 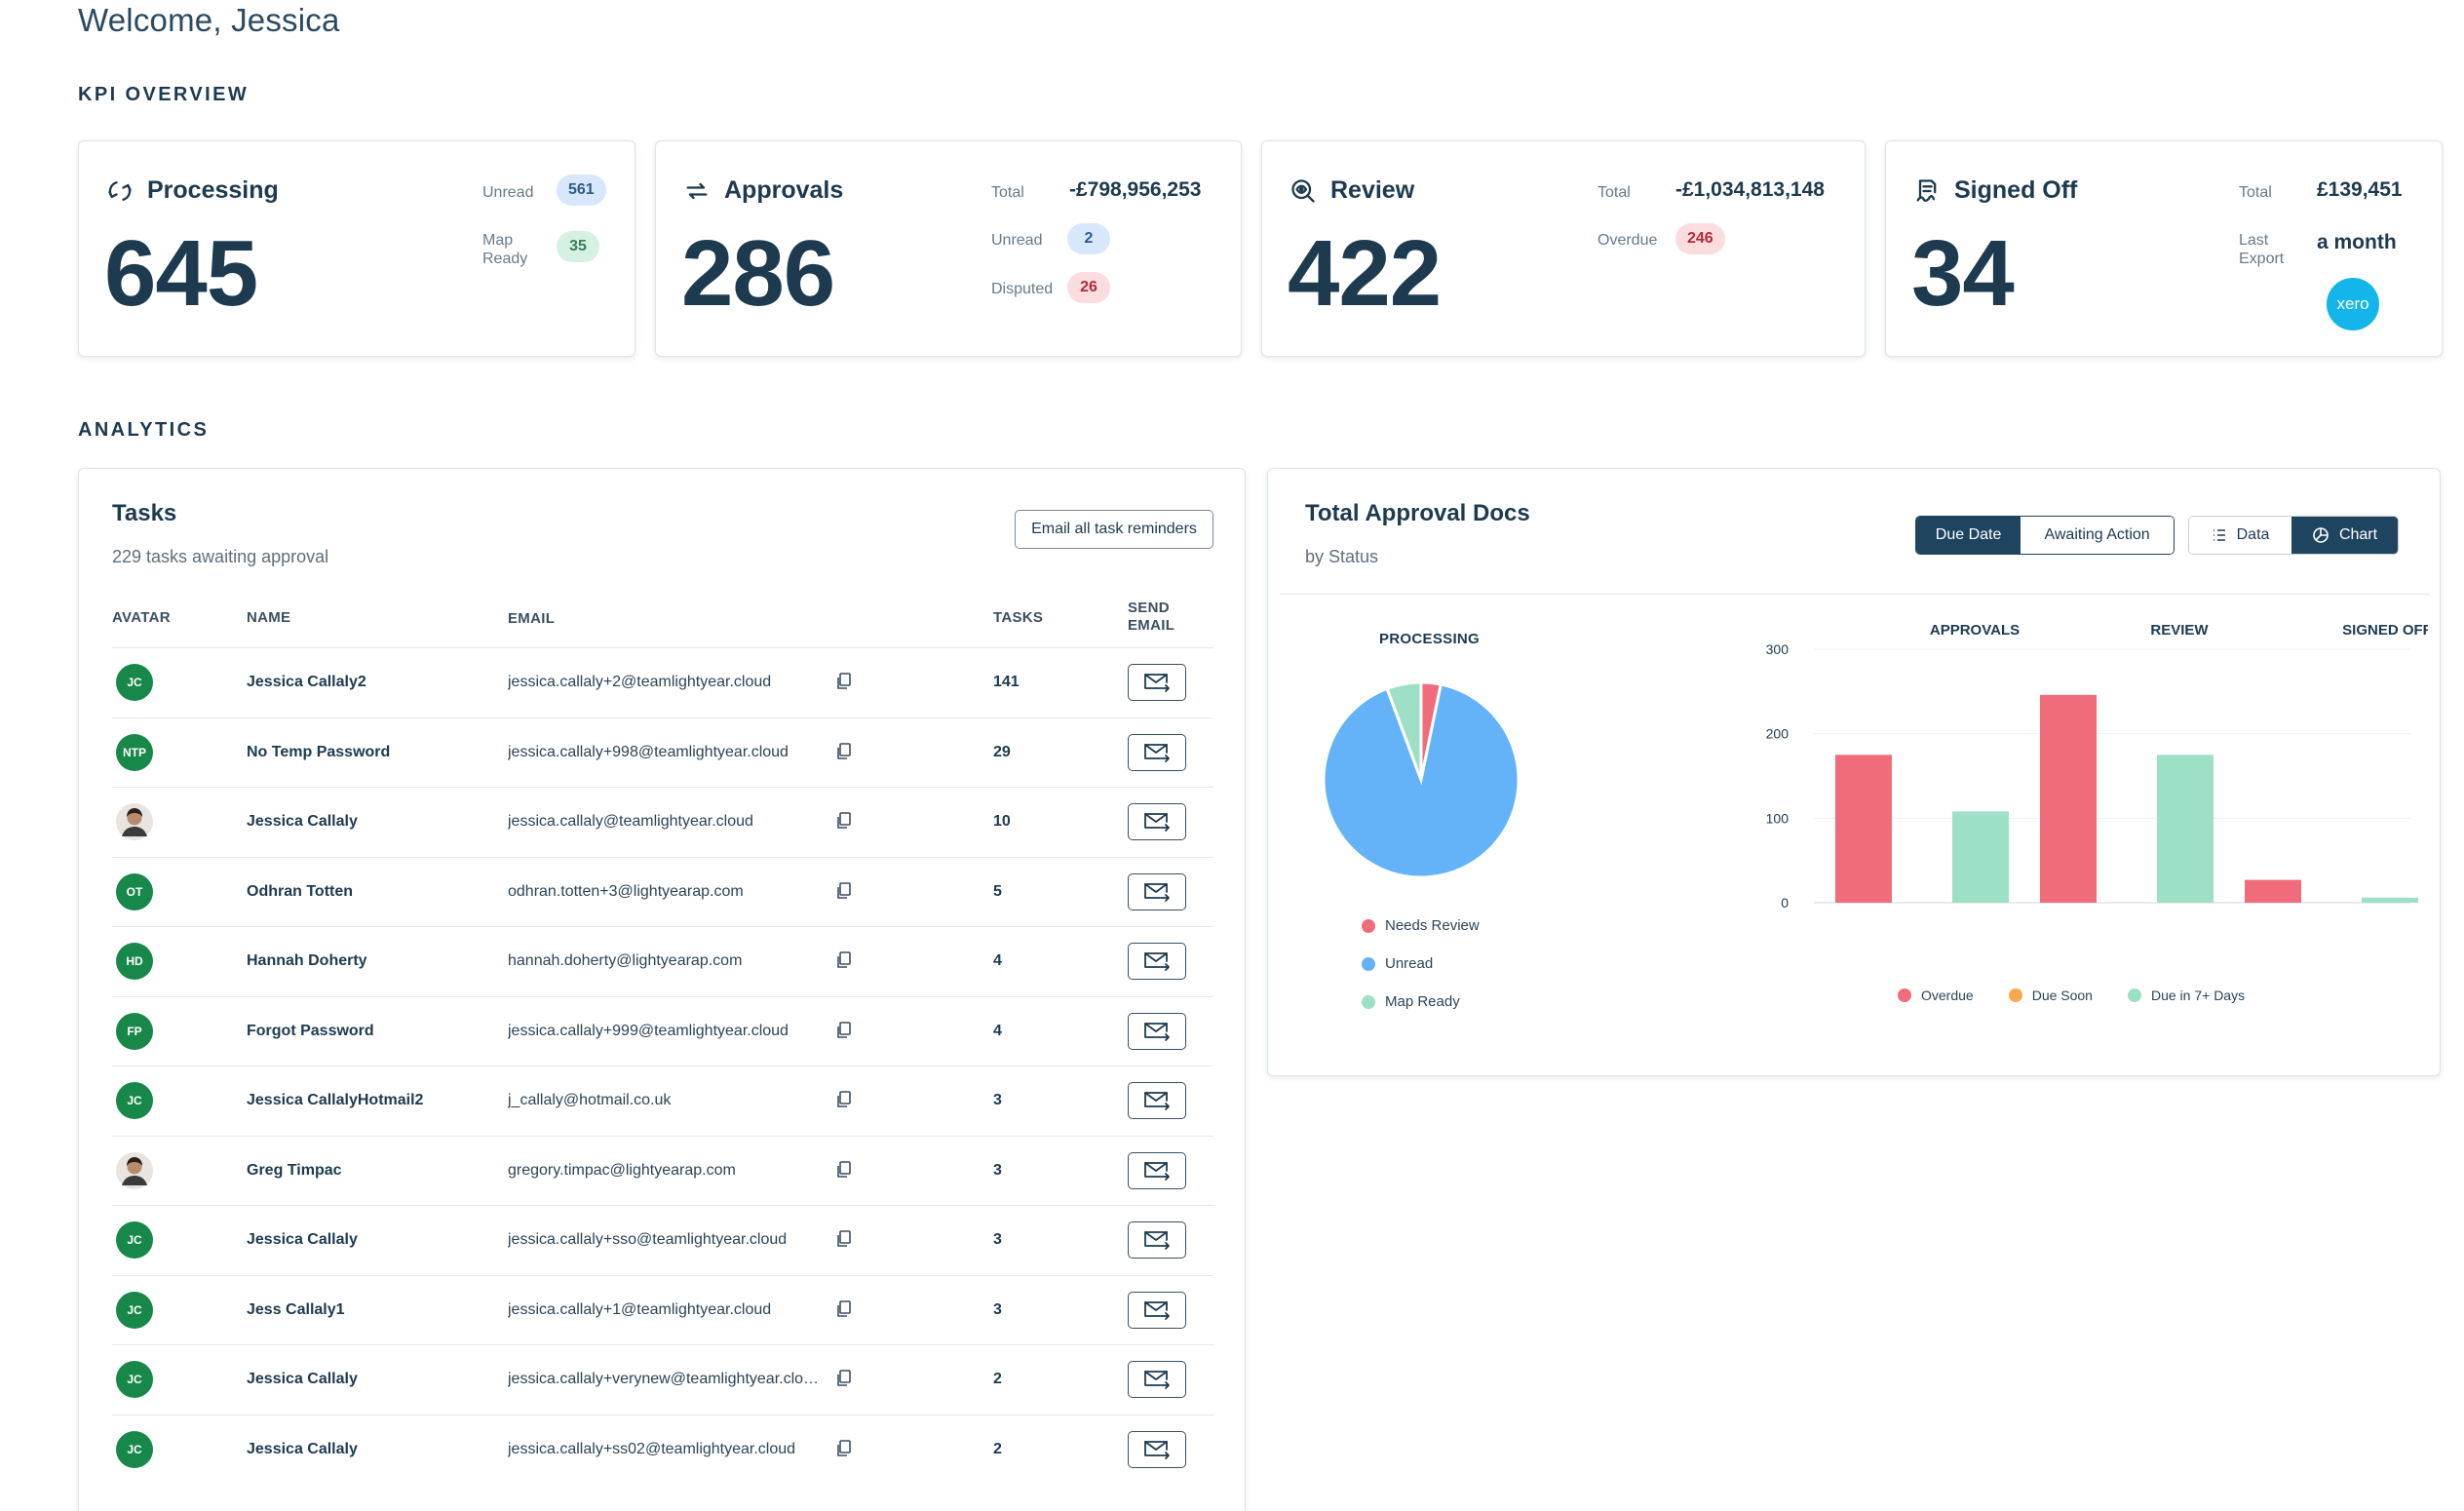 What do you see at coordinates (1404, 730) in the screenshot?
I see `pie-slice-map-ready` at bounding box center [1404, 730].